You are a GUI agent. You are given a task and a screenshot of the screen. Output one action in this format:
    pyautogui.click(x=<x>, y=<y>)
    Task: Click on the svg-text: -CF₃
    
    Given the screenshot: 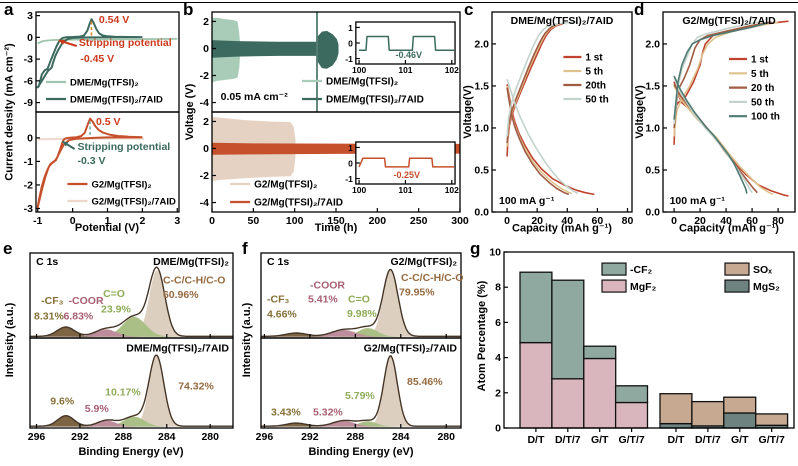 What is the action you would take?
    pyautogui.click(x=52, y=301)
    